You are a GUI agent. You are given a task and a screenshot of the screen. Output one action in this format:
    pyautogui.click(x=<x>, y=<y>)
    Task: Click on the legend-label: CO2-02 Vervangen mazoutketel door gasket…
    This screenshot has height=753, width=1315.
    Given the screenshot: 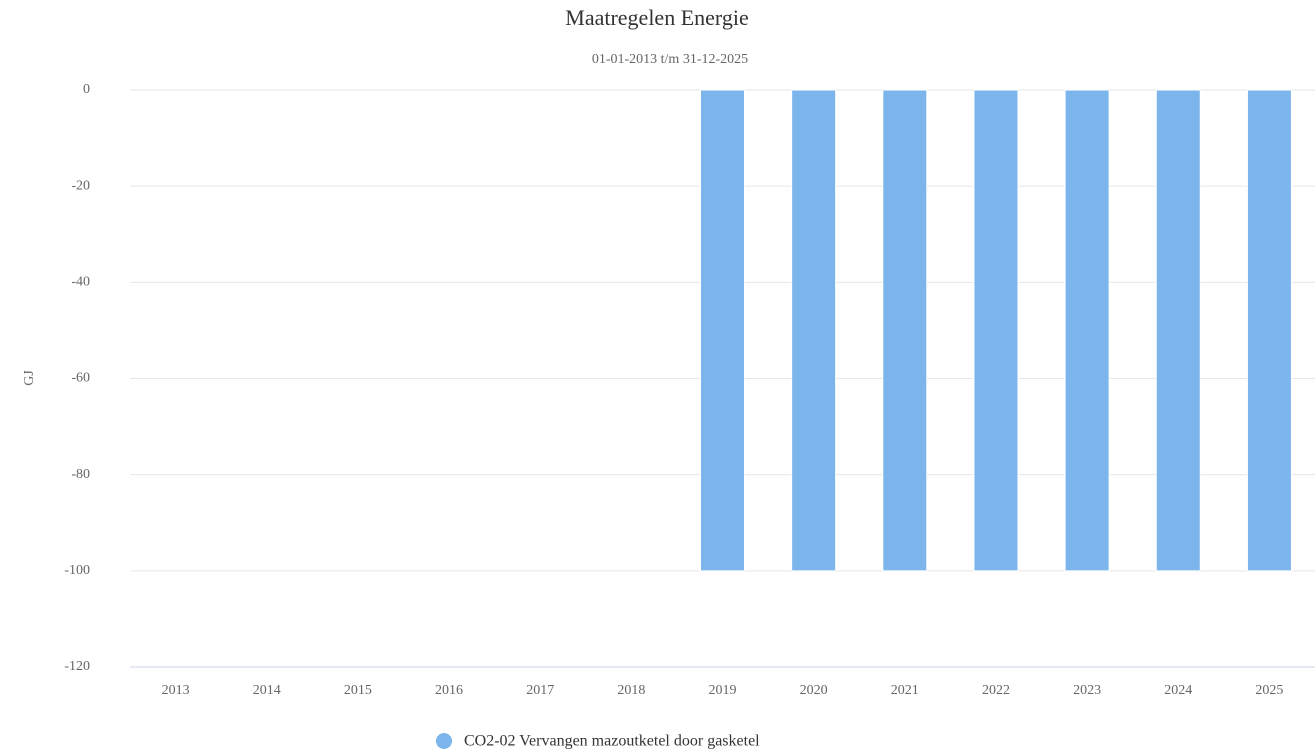 What is the action you would take?
    pyautogui.click(x=612, y=741)
    